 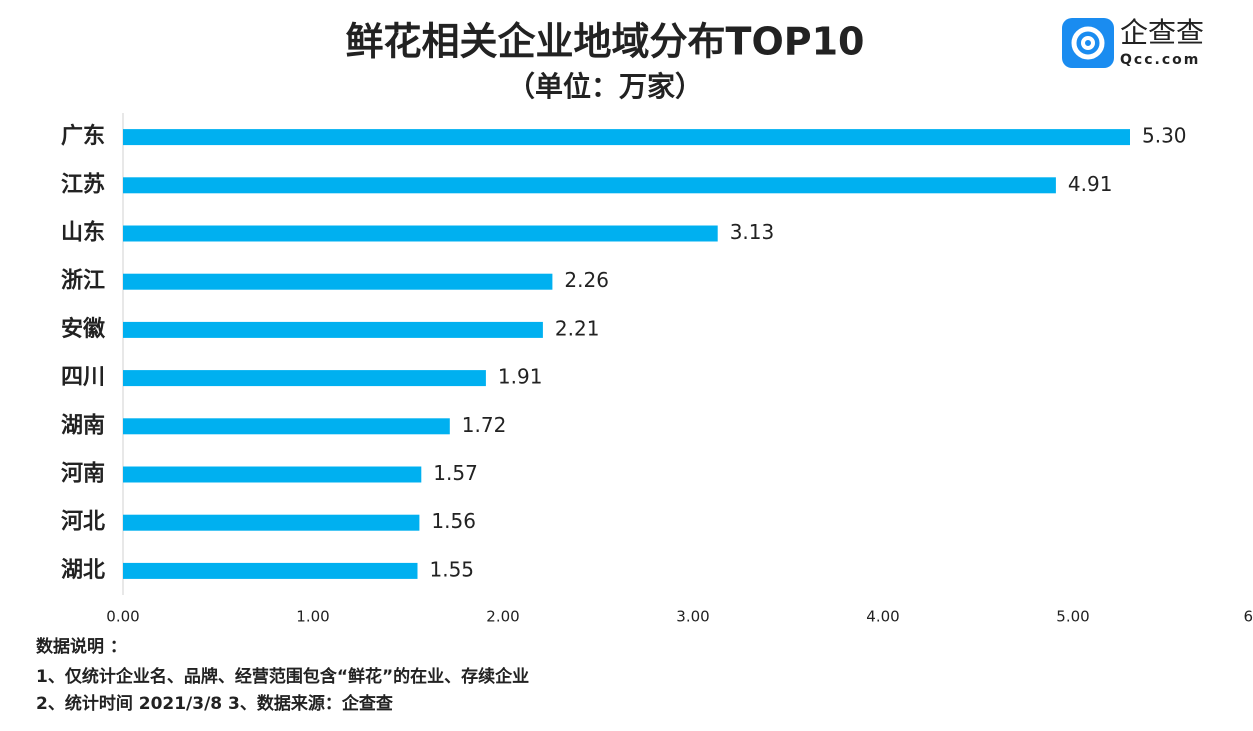 What do you see at coordinates (83, 425) in the screenshot?
I see `y-tick-label: 湖南` at bounding box center [83, 425].